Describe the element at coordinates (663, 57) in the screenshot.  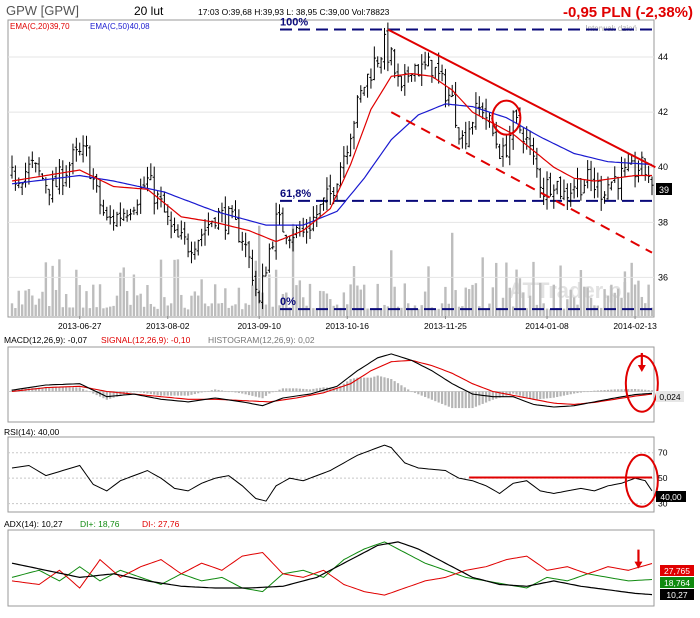
I see `price-tick: 44` at that location.